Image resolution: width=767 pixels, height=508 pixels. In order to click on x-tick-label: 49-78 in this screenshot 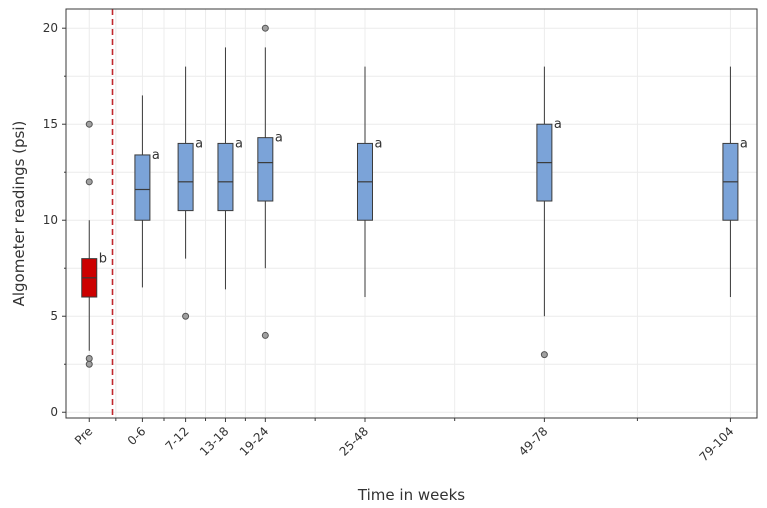, I will do `click(533, 441)`.